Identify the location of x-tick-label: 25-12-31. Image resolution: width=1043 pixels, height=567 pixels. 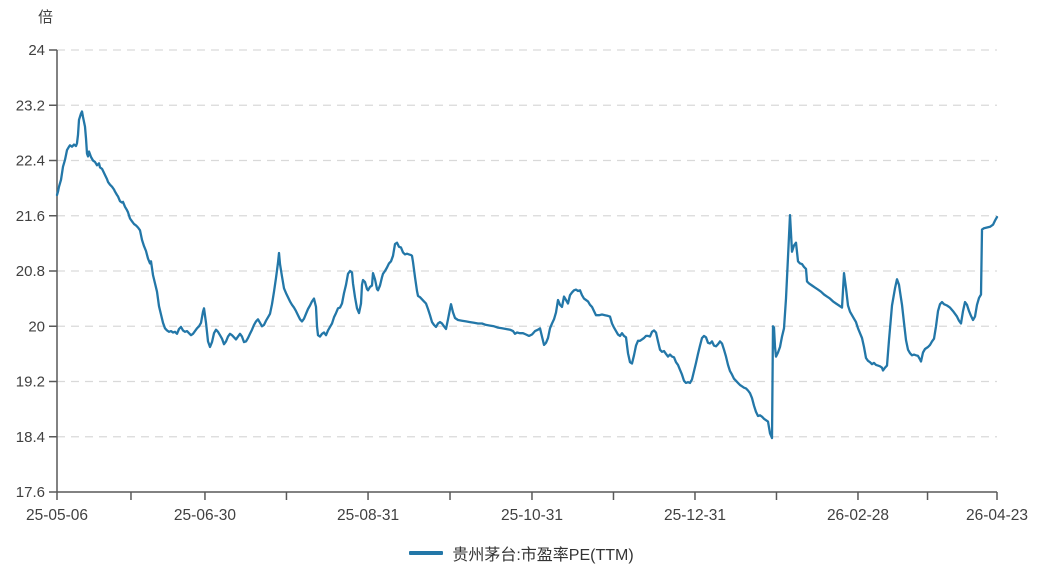
(695, 515).